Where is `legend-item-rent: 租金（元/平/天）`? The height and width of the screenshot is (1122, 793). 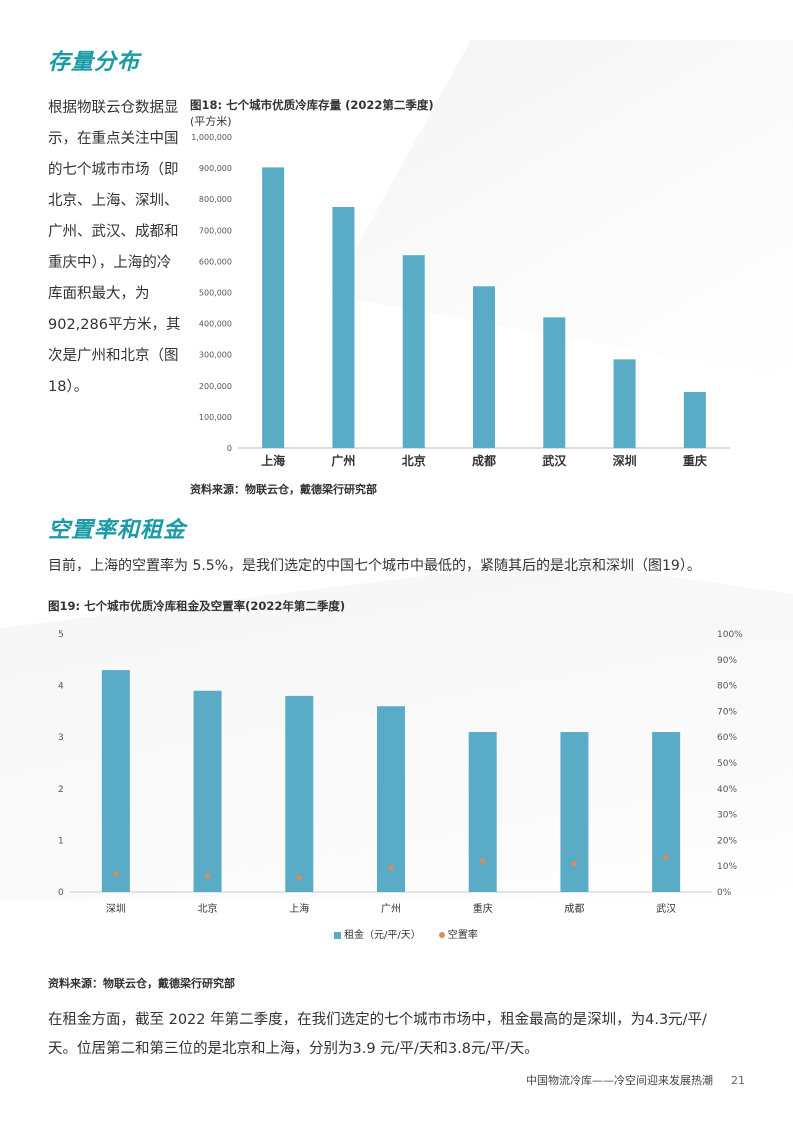
legend-item-rent: 租金（元/平/天） is located at coordinates (377, 933).